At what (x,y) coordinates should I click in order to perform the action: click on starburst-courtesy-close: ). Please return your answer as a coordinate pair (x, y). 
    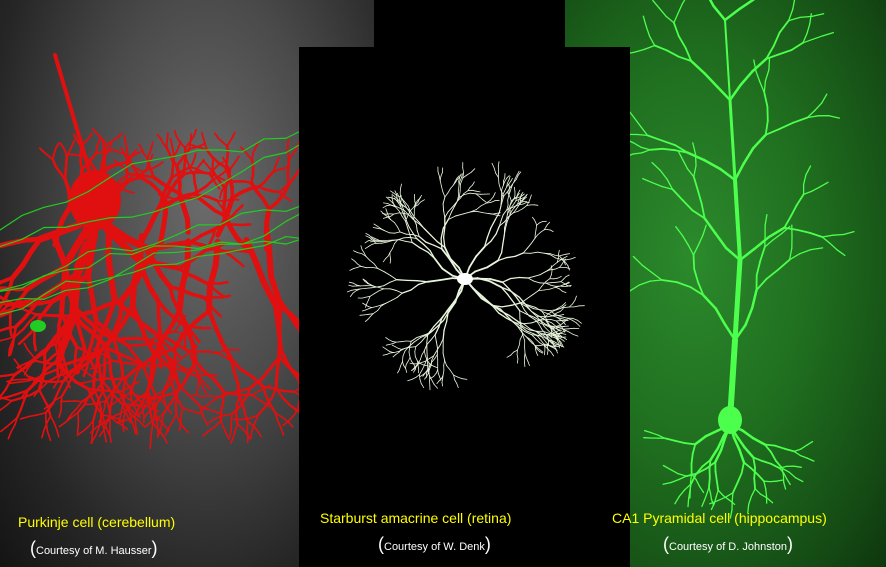
    Looking at the image, I should click on (487, 544).